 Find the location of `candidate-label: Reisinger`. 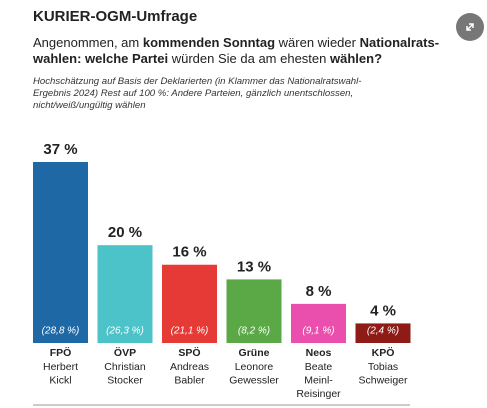

candidate-label: Reisinger is located at coordinates (318, 394).